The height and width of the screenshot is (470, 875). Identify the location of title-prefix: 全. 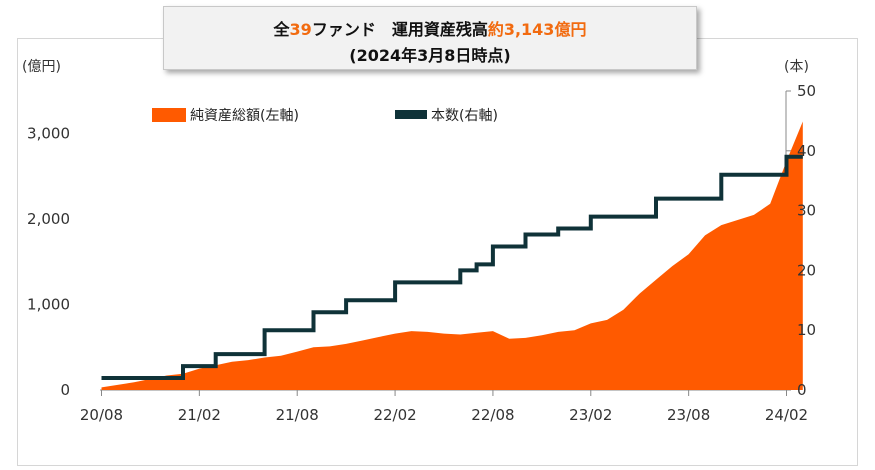
(281, 29).